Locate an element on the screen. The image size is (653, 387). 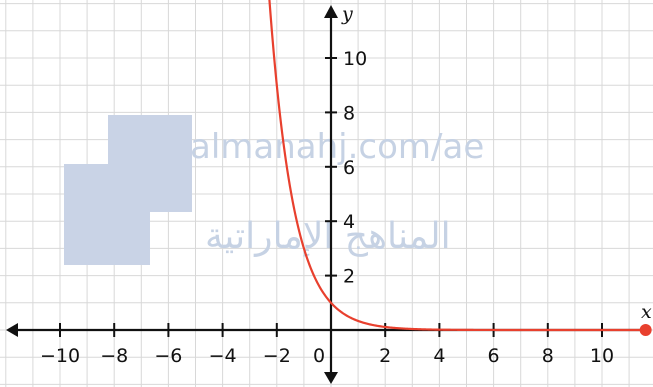
y-tick-label: 6 is located at coordinates (349, 168).